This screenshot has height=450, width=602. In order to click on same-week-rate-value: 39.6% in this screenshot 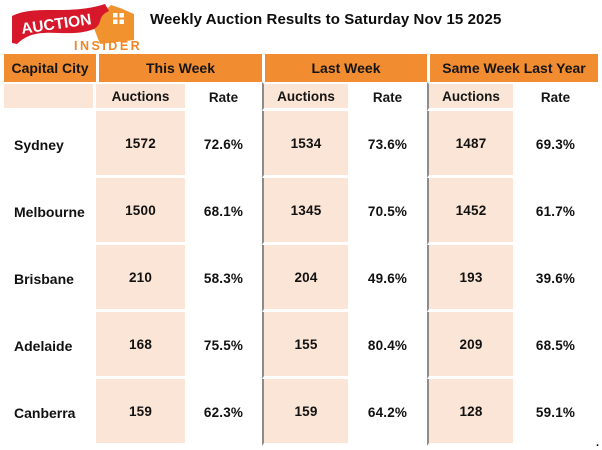, I will do `click(555, 278)`.